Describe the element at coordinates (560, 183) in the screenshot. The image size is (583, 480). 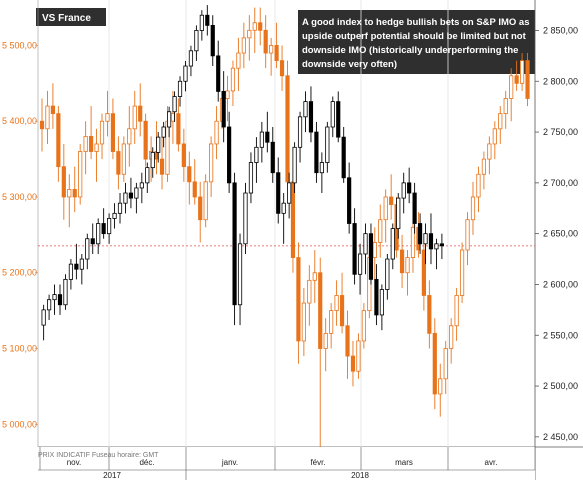
I see `right-tick-label: 2 700,00` at that location.